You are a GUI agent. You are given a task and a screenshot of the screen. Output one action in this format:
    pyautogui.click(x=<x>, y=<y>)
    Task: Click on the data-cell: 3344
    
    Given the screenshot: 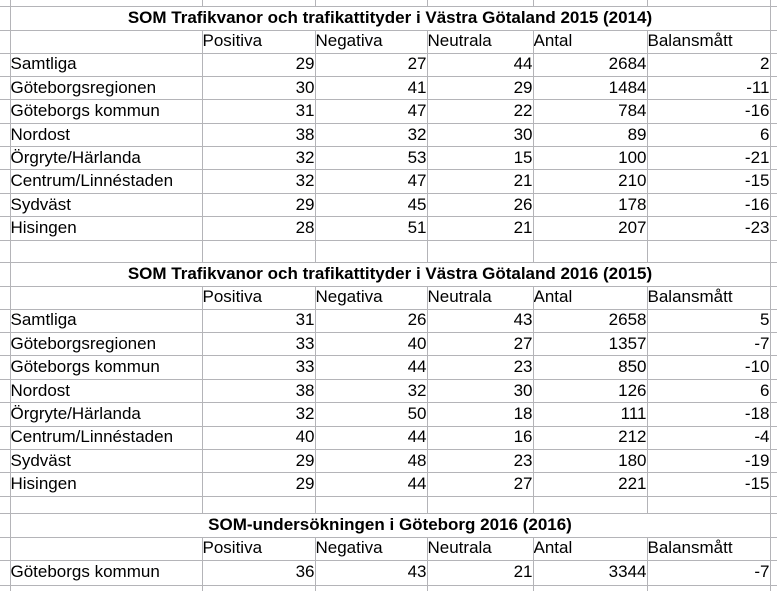 What is the action you would take?
    pyautogui.click(x=590, y=573)
    